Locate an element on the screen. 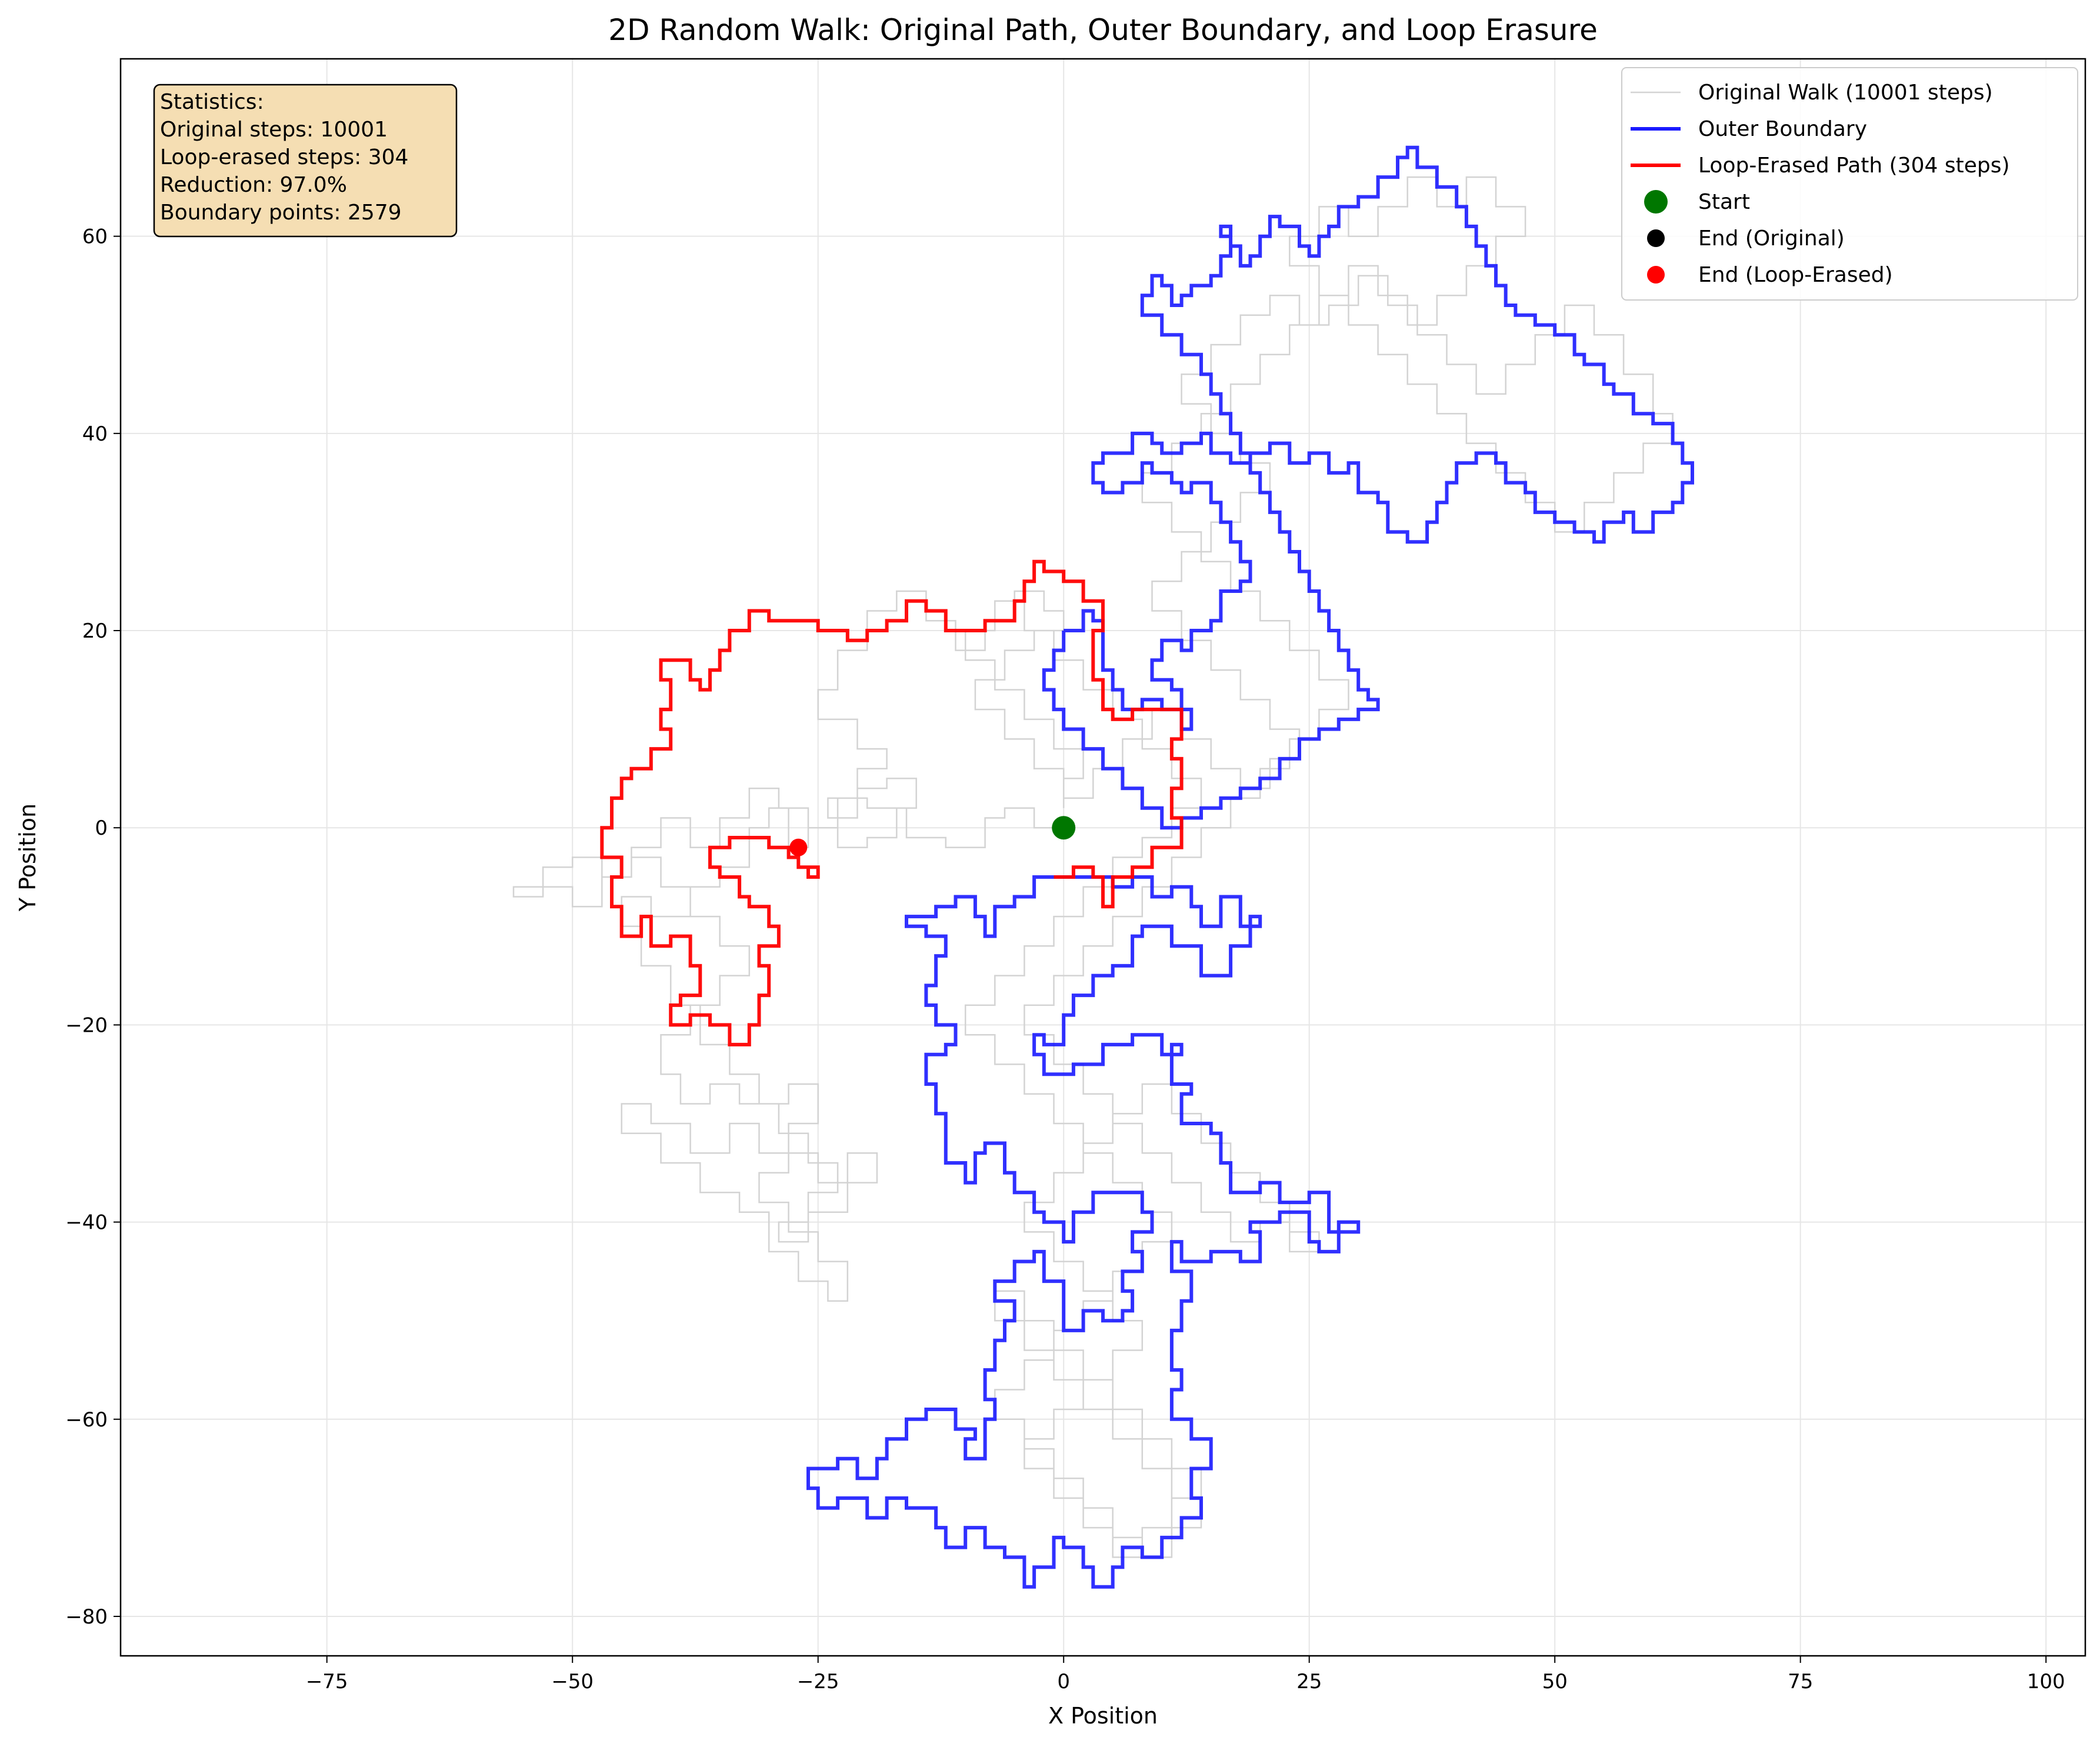 The width and height of the screenshot is (2100, 1747). legend-entry: Outer Boundary is located at coordinates (1749, 129).